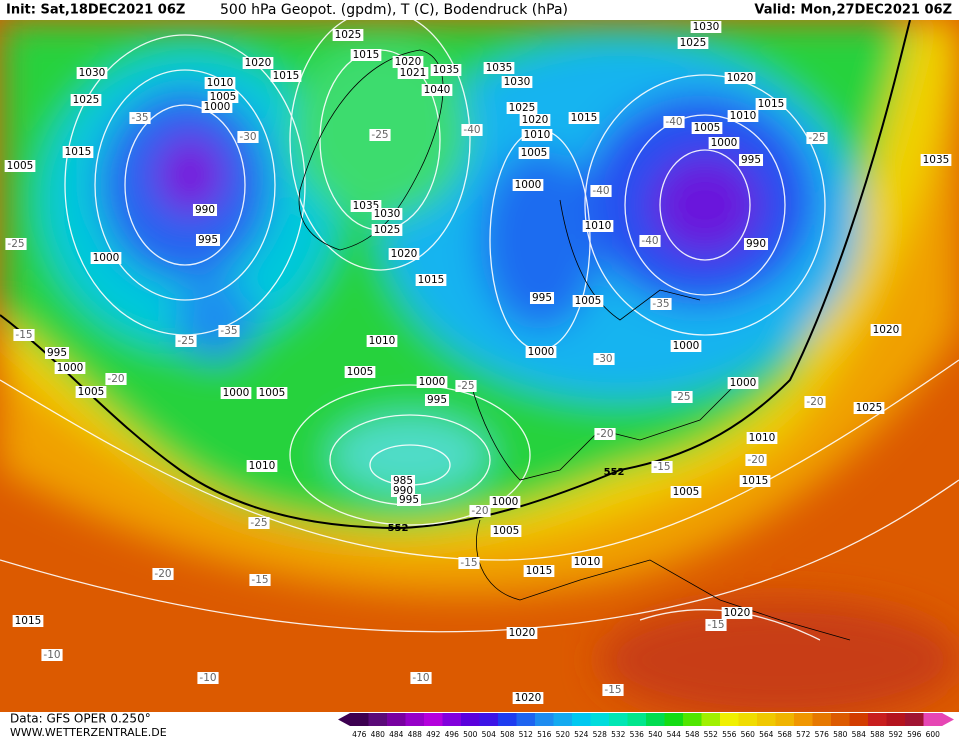 The width and height of the screenshot is (959, 745). Describe the element at coordinates (359, 734) in the screenshot. I see `colorbar-label: 476` at that location.